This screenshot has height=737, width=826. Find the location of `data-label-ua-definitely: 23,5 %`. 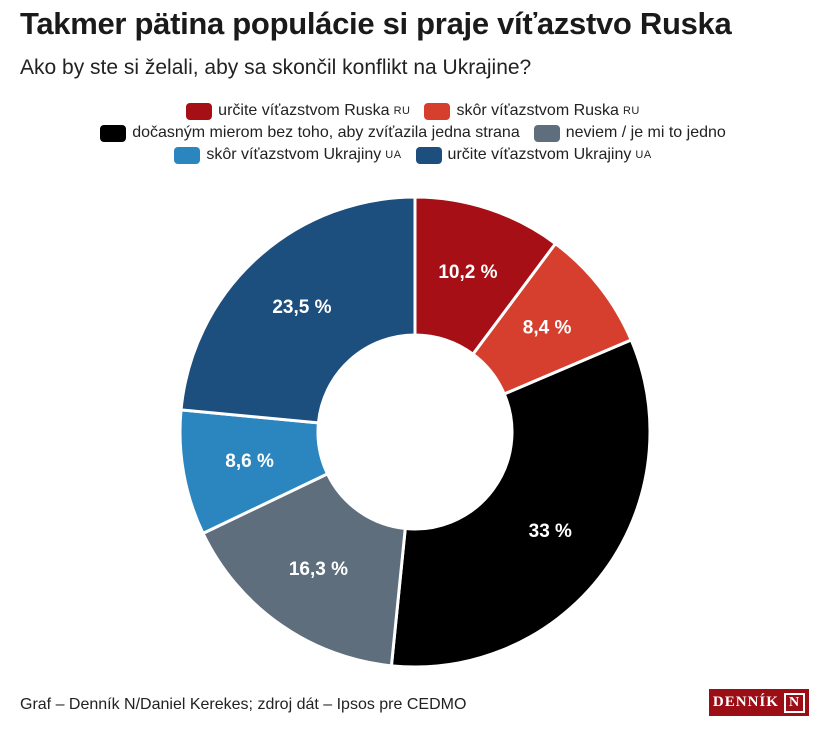

data-label-ua-definitely: 23,5 % is located at coordinates (301, 307).